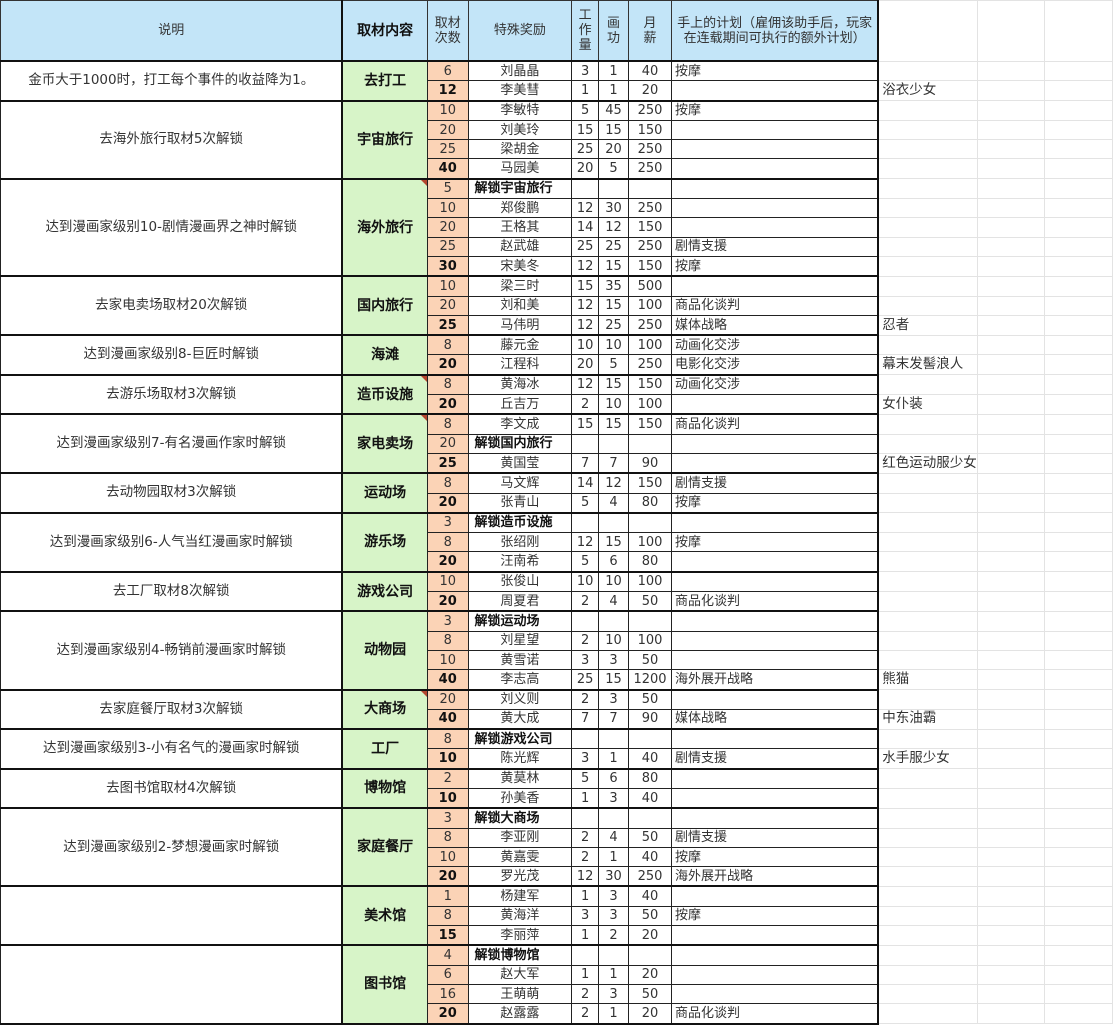  What do you see at coordinates (650, 227) in the screenshot?
I see `salary-cell: 150` at bounding box center [650, 227].